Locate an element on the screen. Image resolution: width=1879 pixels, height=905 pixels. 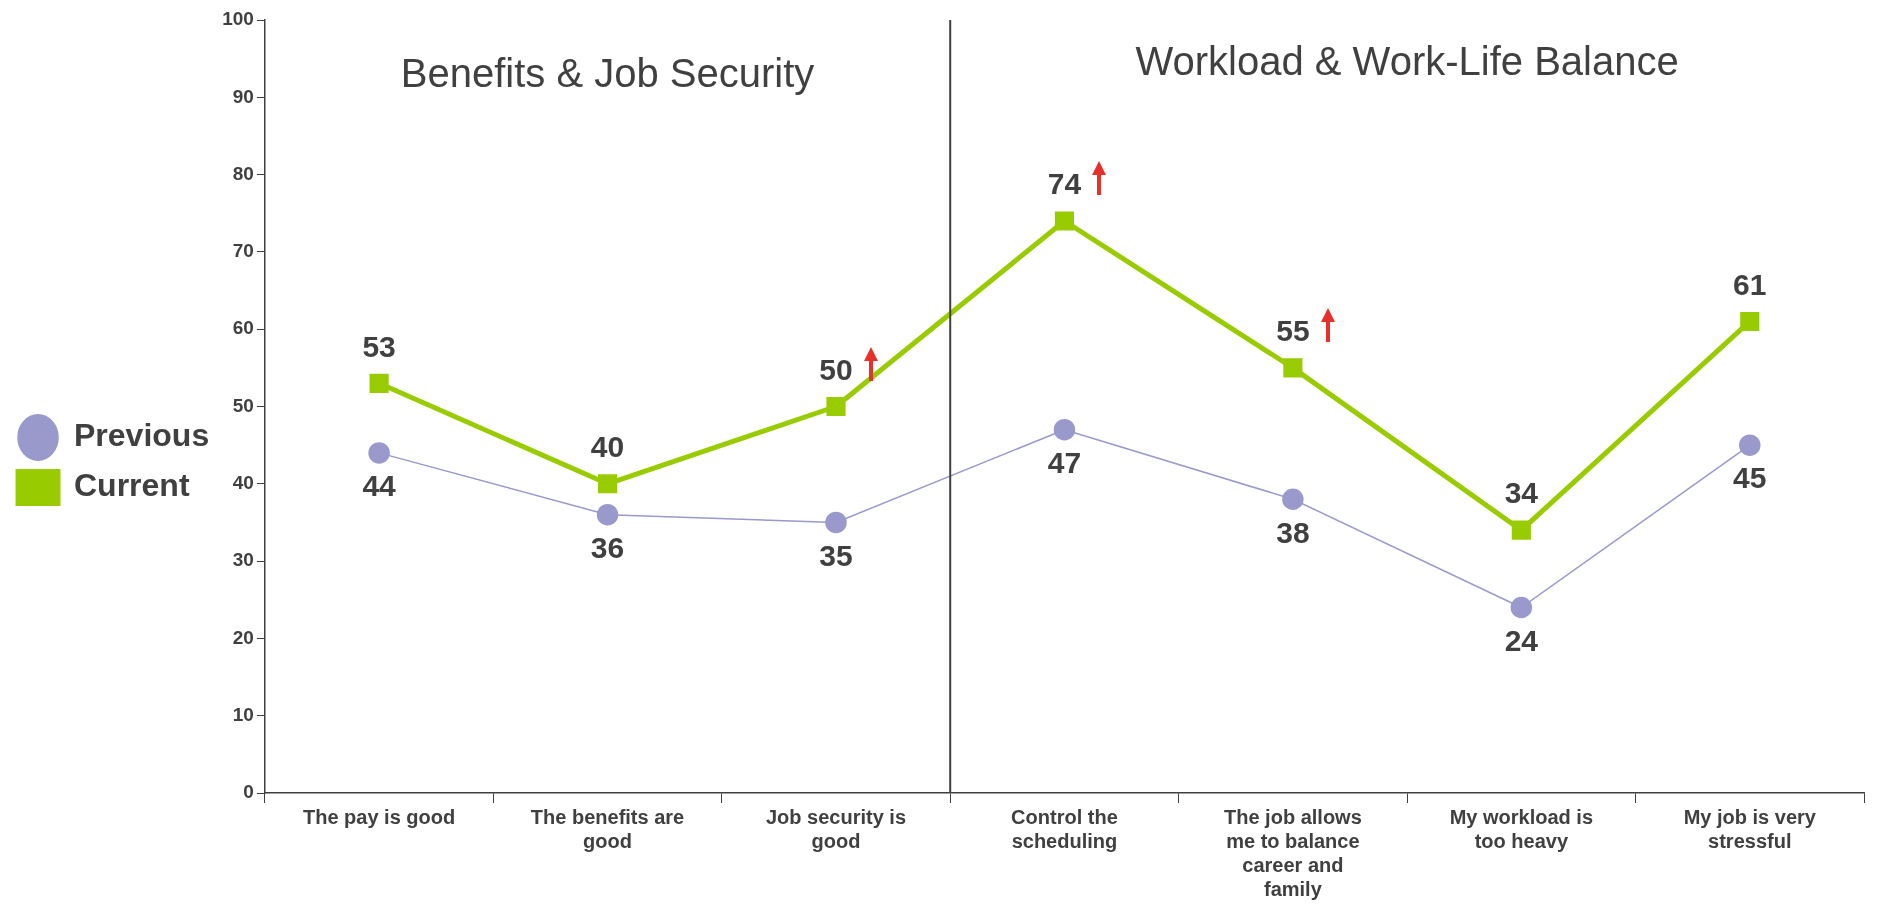
legend-label: Previous is located at coordinates (142, 435).